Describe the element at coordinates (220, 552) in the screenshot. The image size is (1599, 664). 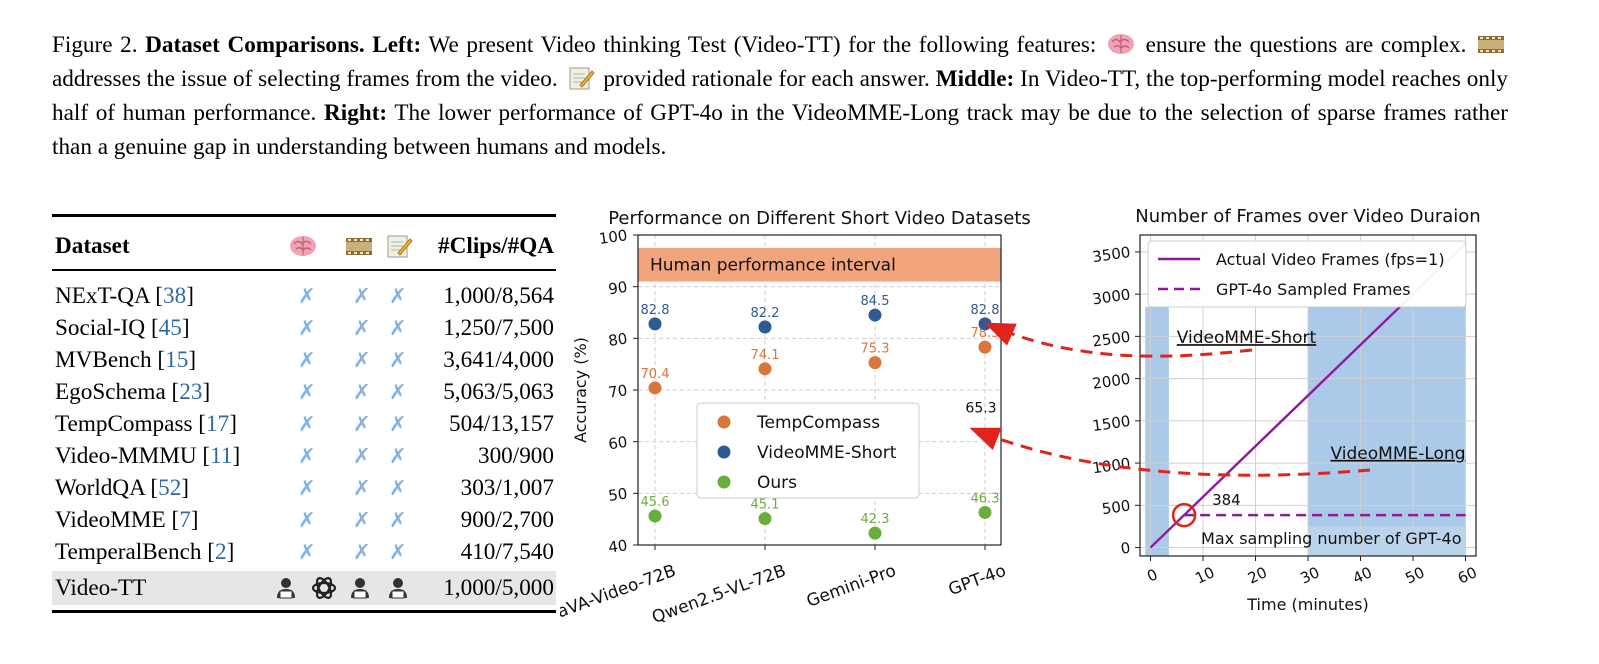
I see `citation-link: 2` at that location.